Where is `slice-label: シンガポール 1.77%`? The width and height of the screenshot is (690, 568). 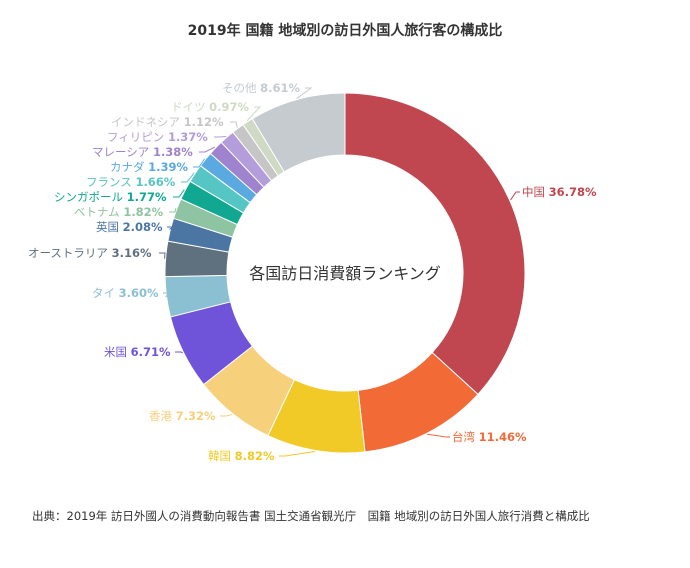 slice-label: シンガポール 1.77% is located at coordinates (110, 197).